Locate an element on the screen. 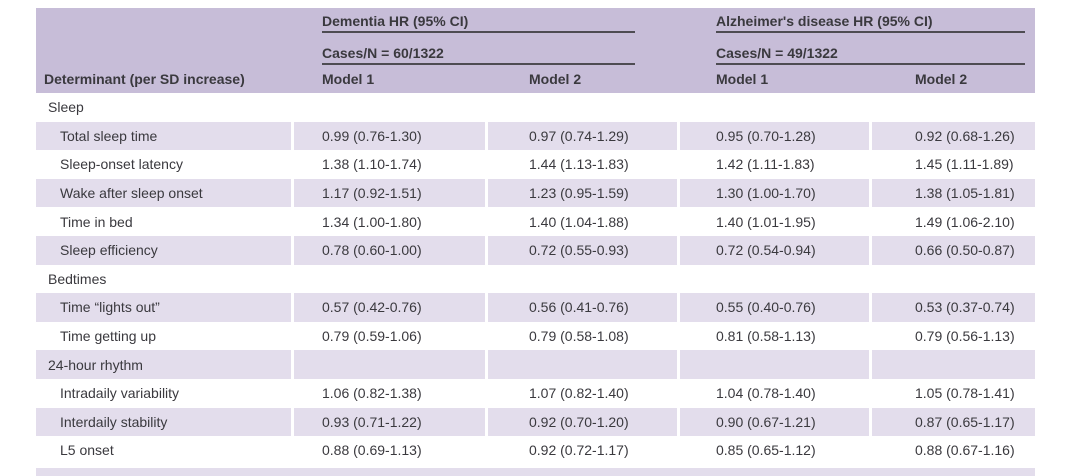 The height and width of the screenshot is (476, 1080). cases-label-dementia: Cases/N = 60/1322 is located at coordinates (383, 53).